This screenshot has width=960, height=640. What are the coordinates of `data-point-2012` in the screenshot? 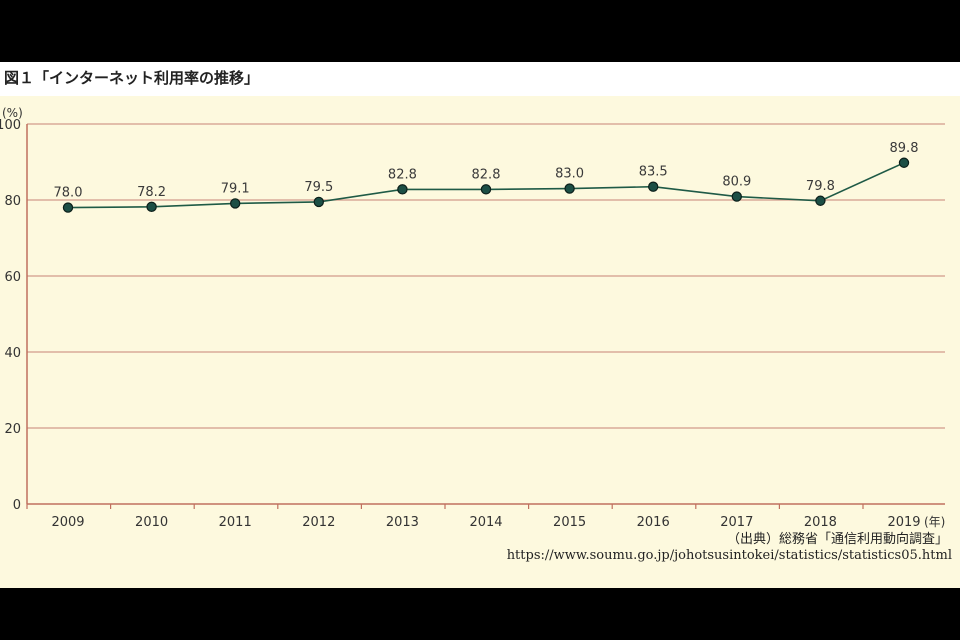 It's located at (318, 202).